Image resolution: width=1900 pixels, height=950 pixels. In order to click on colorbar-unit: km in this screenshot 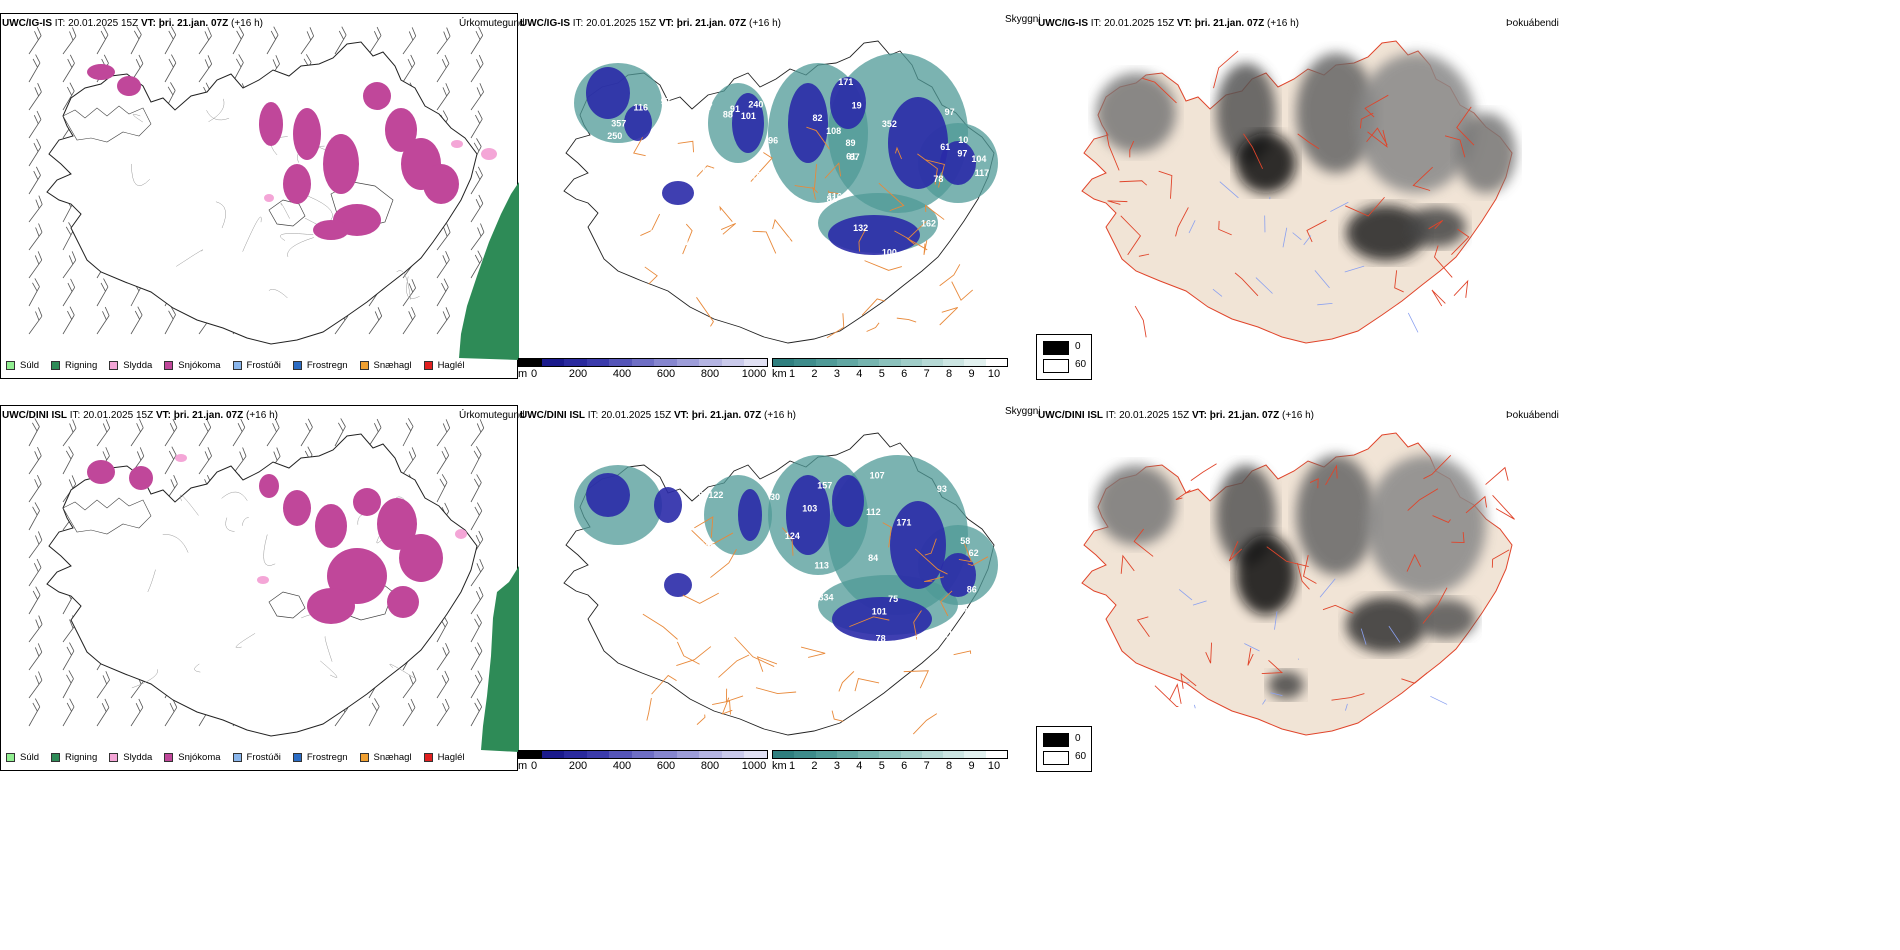, I will do `click(779, 374)`.